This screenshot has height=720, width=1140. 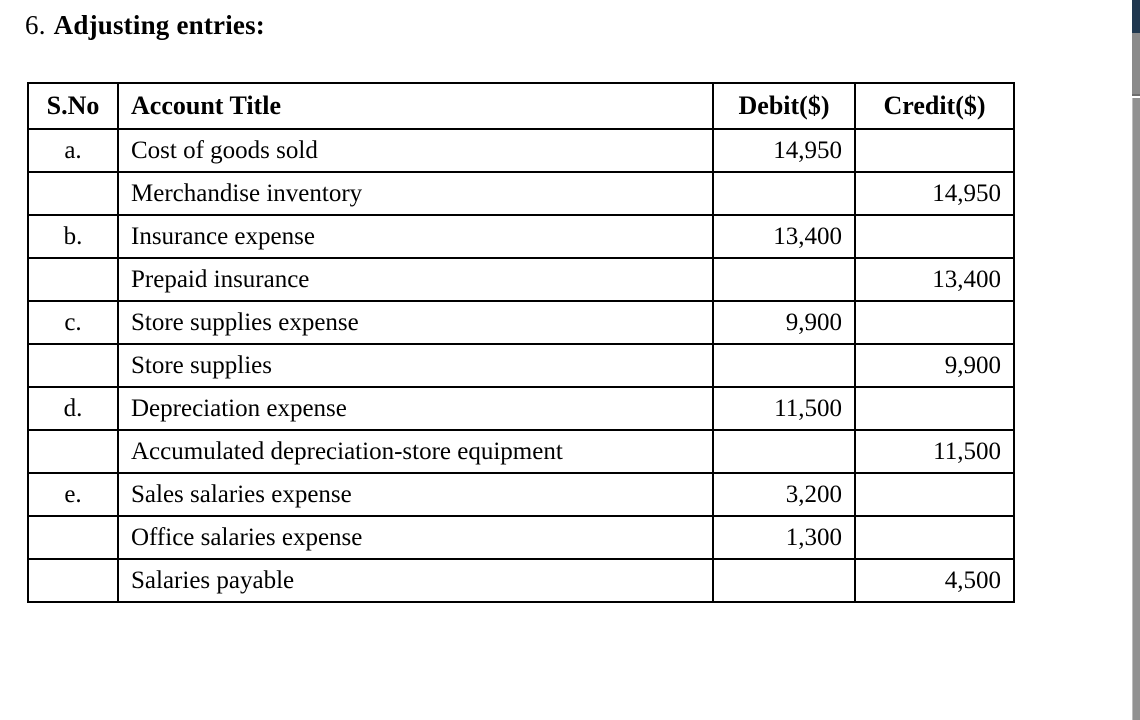 I want to click on table-row: Merchandise inventory 14,950, so click(x=521, y=193).